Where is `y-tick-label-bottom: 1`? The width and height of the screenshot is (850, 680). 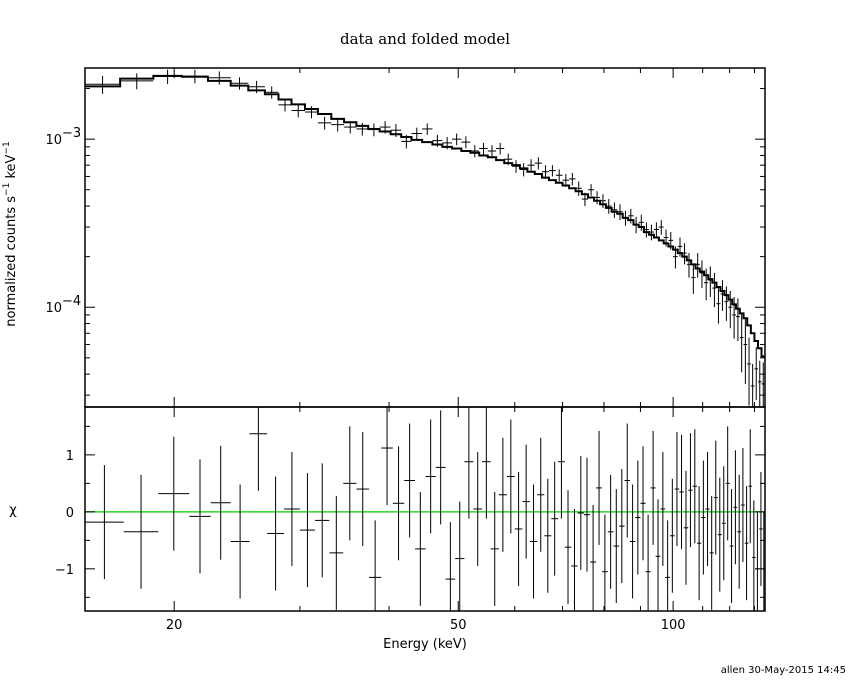
y-tick-label-bottom: 1 is located at coordinates (70, 456).